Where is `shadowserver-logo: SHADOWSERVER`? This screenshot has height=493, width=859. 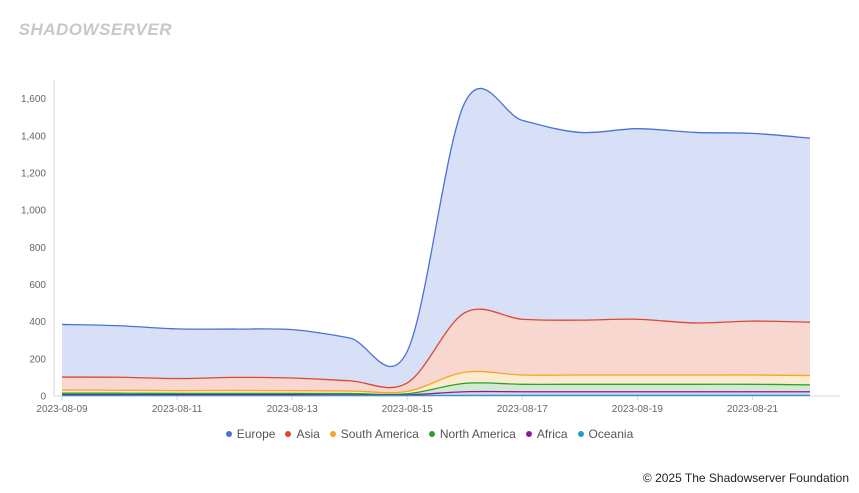 shadowserver-logo: SHADOWSERVER is located at coordinates (92, 30).